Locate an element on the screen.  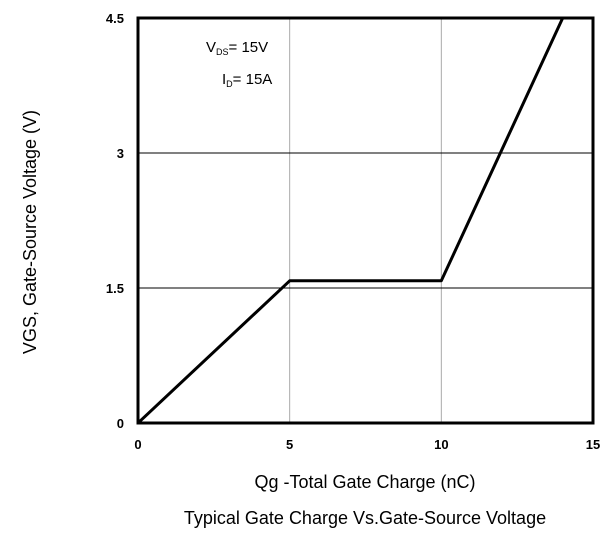
y-tick-label: 4.5 is located at coordinates (115, 18).